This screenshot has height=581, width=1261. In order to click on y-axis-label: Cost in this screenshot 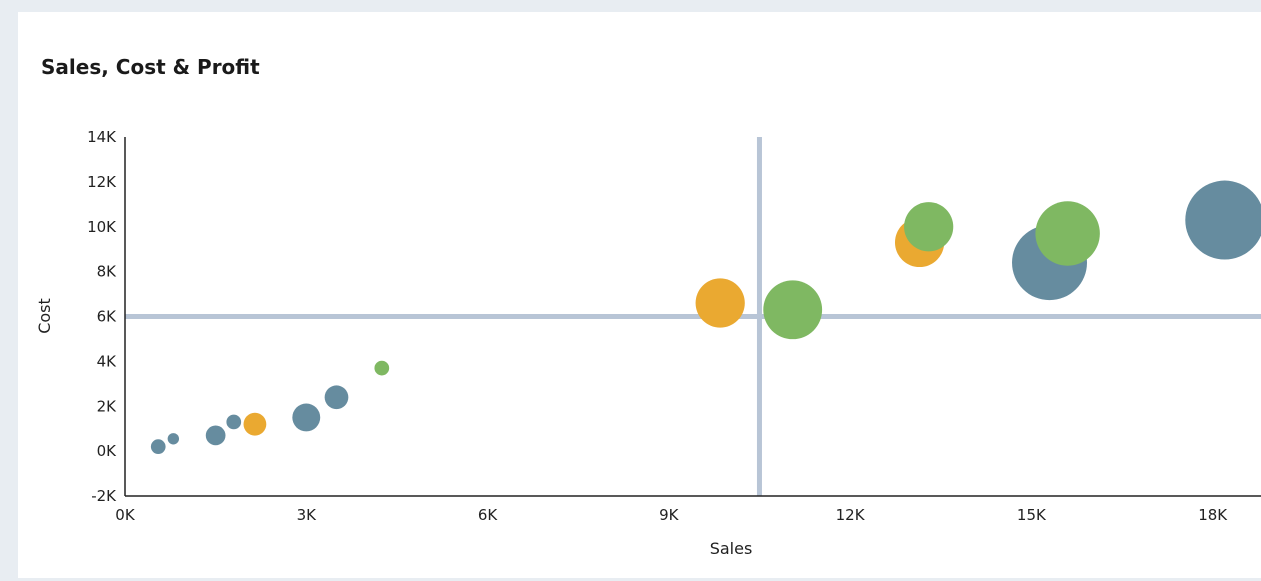, I will do `click(44, 316)`.